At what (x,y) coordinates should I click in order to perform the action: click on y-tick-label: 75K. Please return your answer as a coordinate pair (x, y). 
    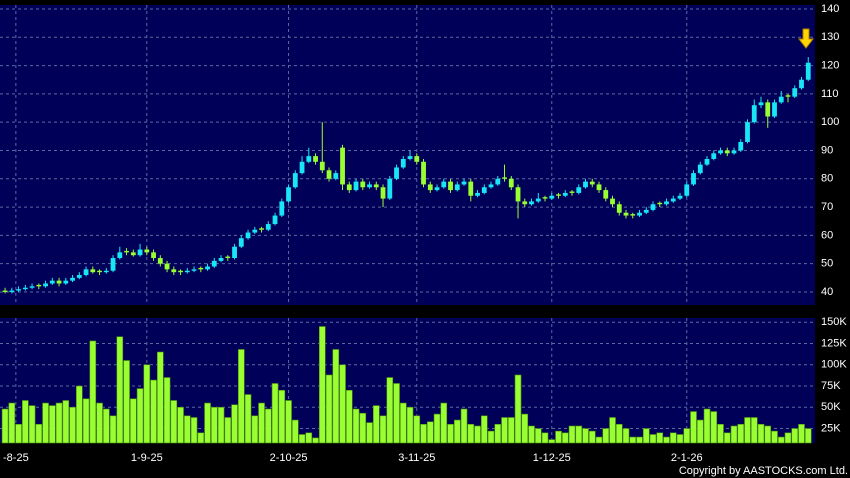
    Looking at the image, I should click on (831, 386).